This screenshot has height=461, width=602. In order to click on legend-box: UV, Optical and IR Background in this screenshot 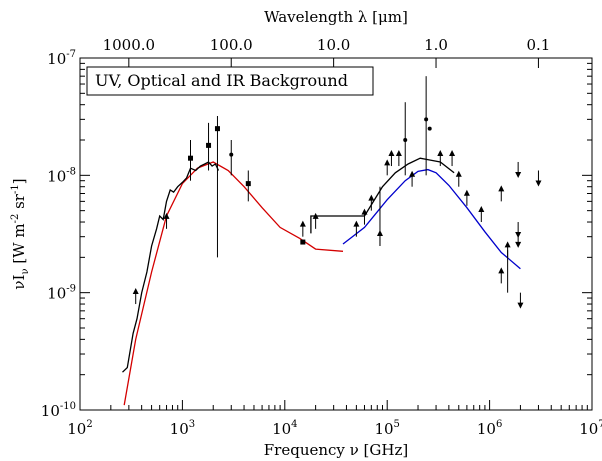, I will do `click(230, 81)`.